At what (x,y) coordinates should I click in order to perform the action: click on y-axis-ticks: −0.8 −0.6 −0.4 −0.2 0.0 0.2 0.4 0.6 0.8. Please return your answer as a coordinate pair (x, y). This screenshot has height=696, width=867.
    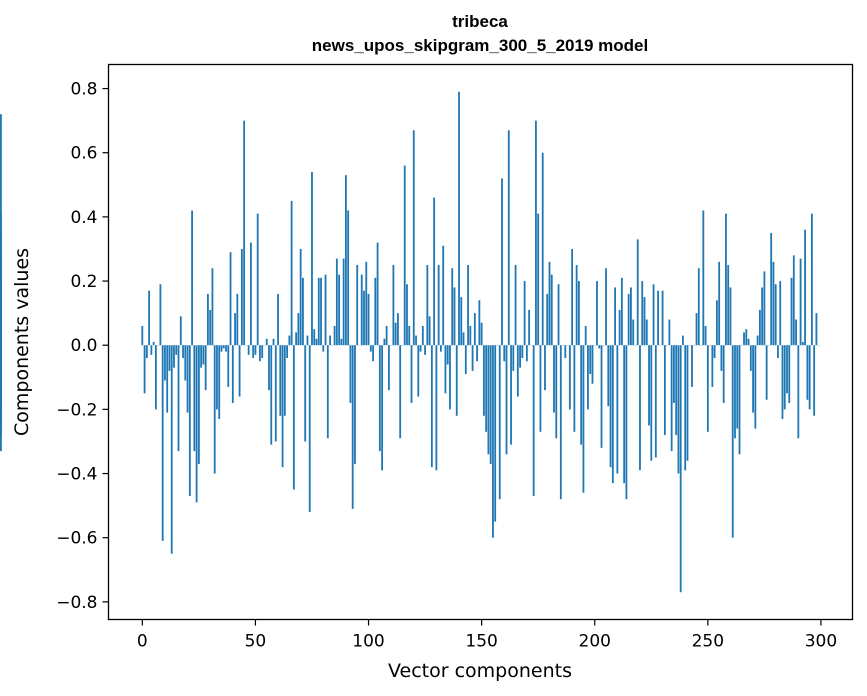
    Looking at the image, I should click on (82, 346).